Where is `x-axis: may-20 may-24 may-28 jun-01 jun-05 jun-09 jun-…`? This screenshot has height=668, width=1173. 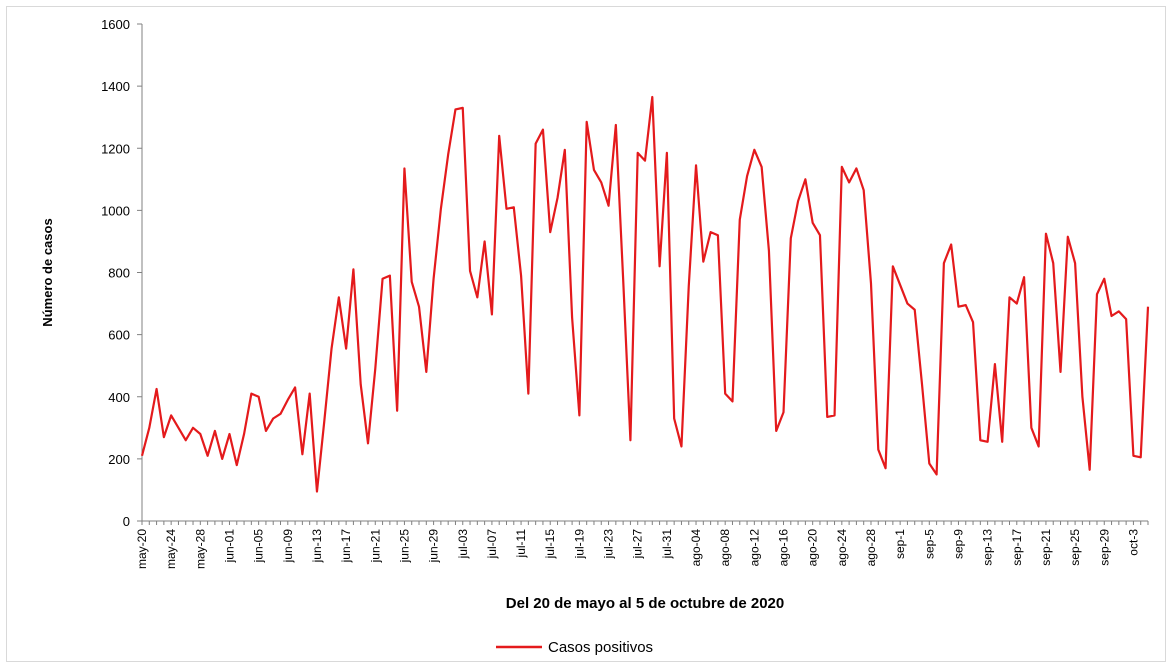 x-axis: may-20 may-24 may-28 jun-01 jun-05 jun-09 jun-… is located at coordinates (642, 545).